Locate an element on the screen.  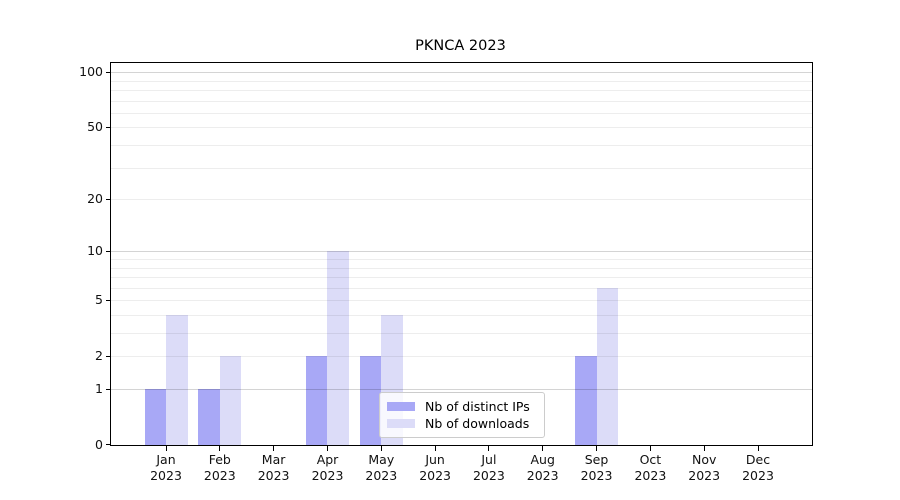
y-tick-label: 50 is located at coordinates (95, 127).